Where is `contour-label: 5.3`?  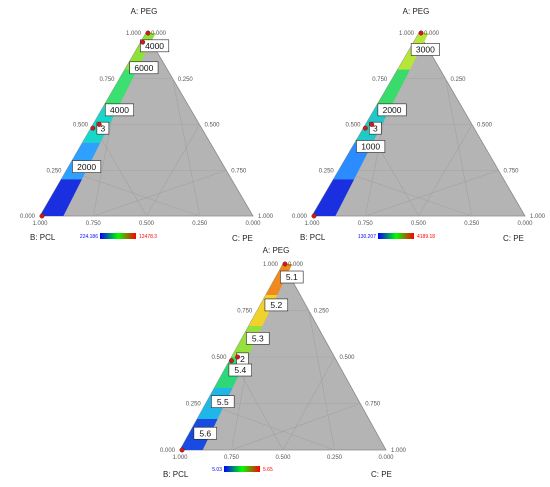
contour-label: 5.3 is located at coordinates (258, 339).